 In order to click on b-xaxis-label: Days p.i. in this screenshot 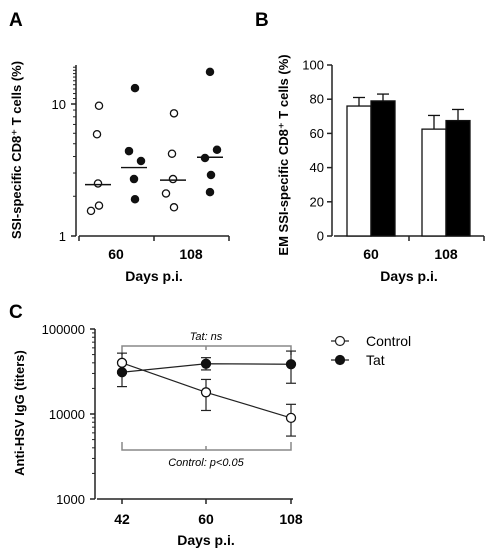, I will do `click(409, 276)`.